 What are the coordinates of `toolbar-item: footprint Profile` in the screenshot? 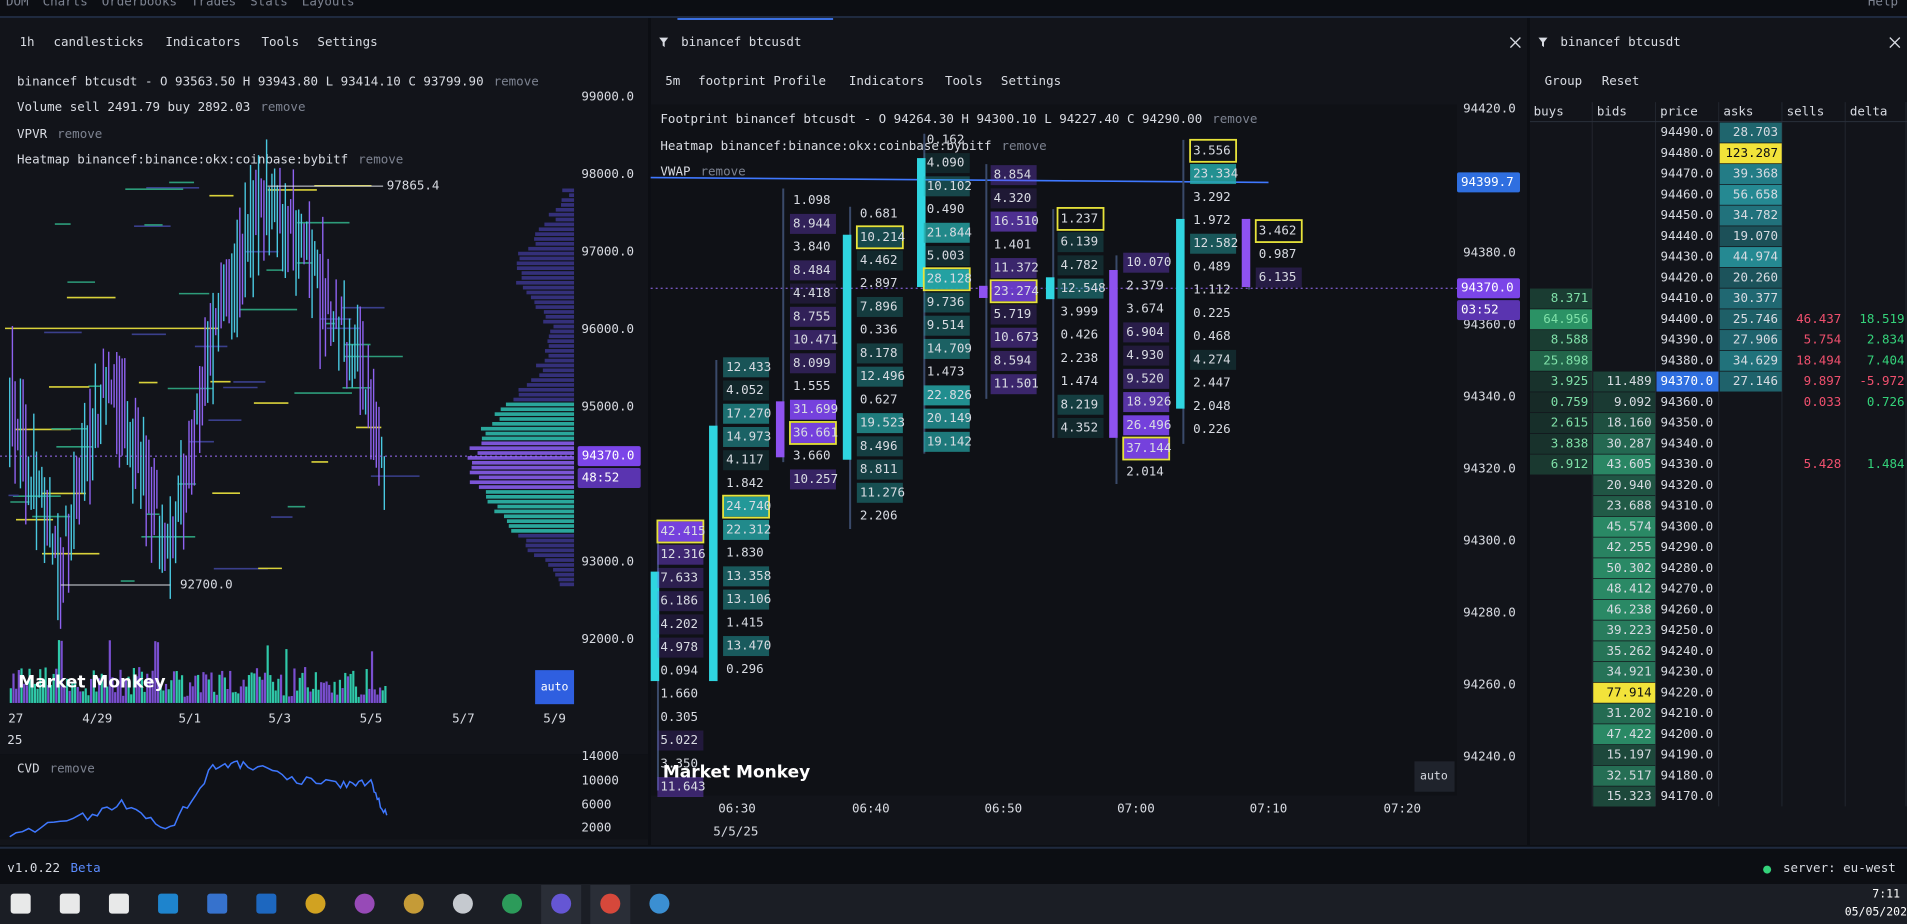 It's located at (762, 80).